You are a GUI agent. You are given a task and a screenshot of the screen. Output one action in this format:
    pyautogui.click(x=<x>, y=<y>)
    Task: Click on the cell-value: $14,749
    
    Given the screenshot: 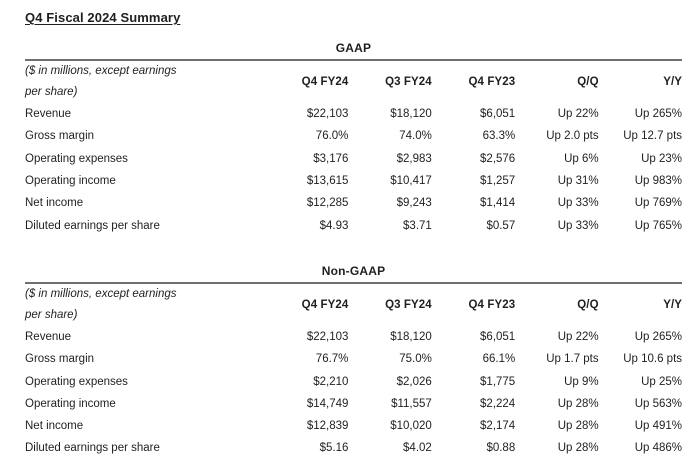 What is the action you would take?
    pyautogui.click(x=327, y=403)
    